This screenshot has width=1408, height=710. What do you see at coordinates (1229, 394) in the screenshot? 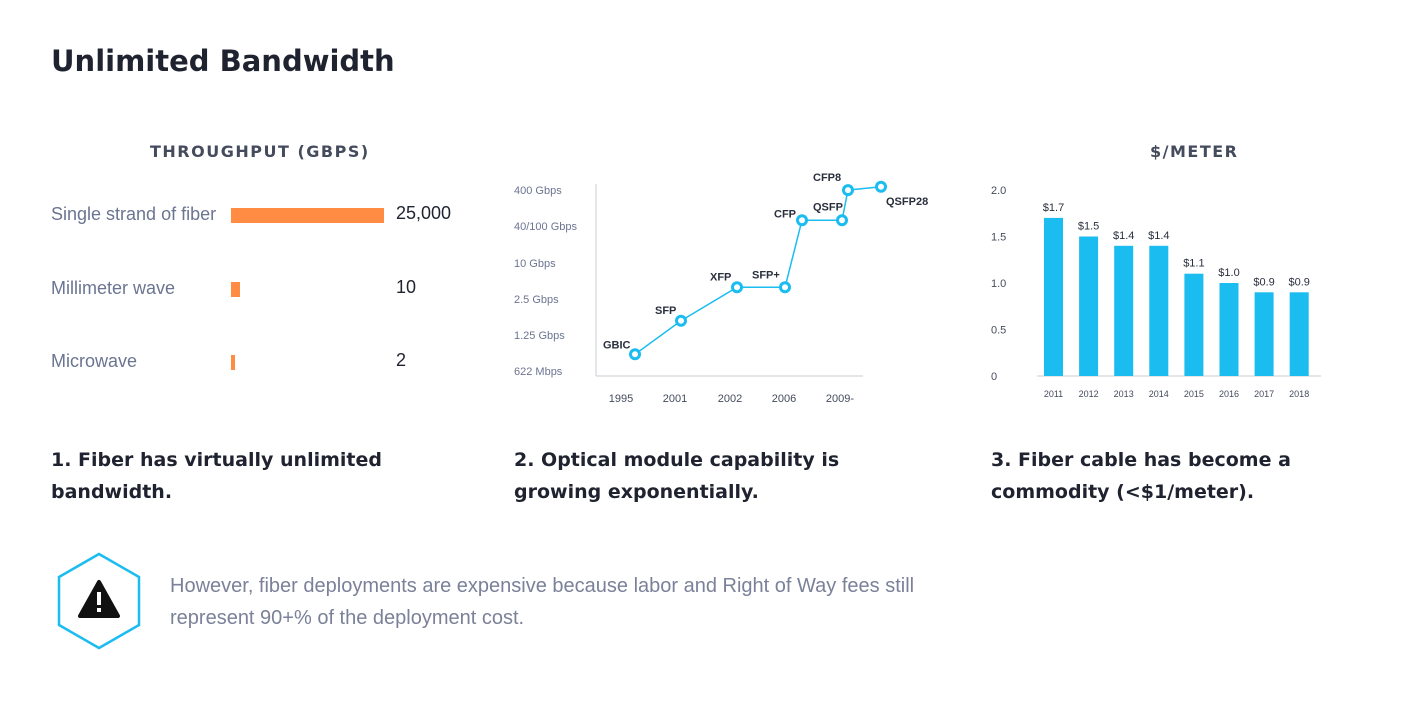
I see `x-tick-label: 2016` at bounding box center [1229, 394].